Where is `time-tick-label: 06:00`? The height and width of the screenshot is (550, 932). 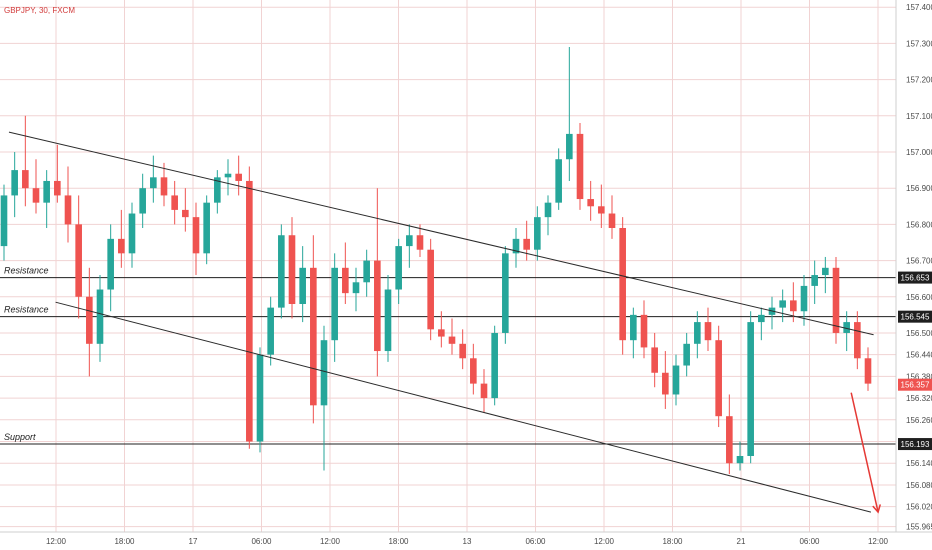
time-tick-label: 06:00 is located at coordinates (809, 541).